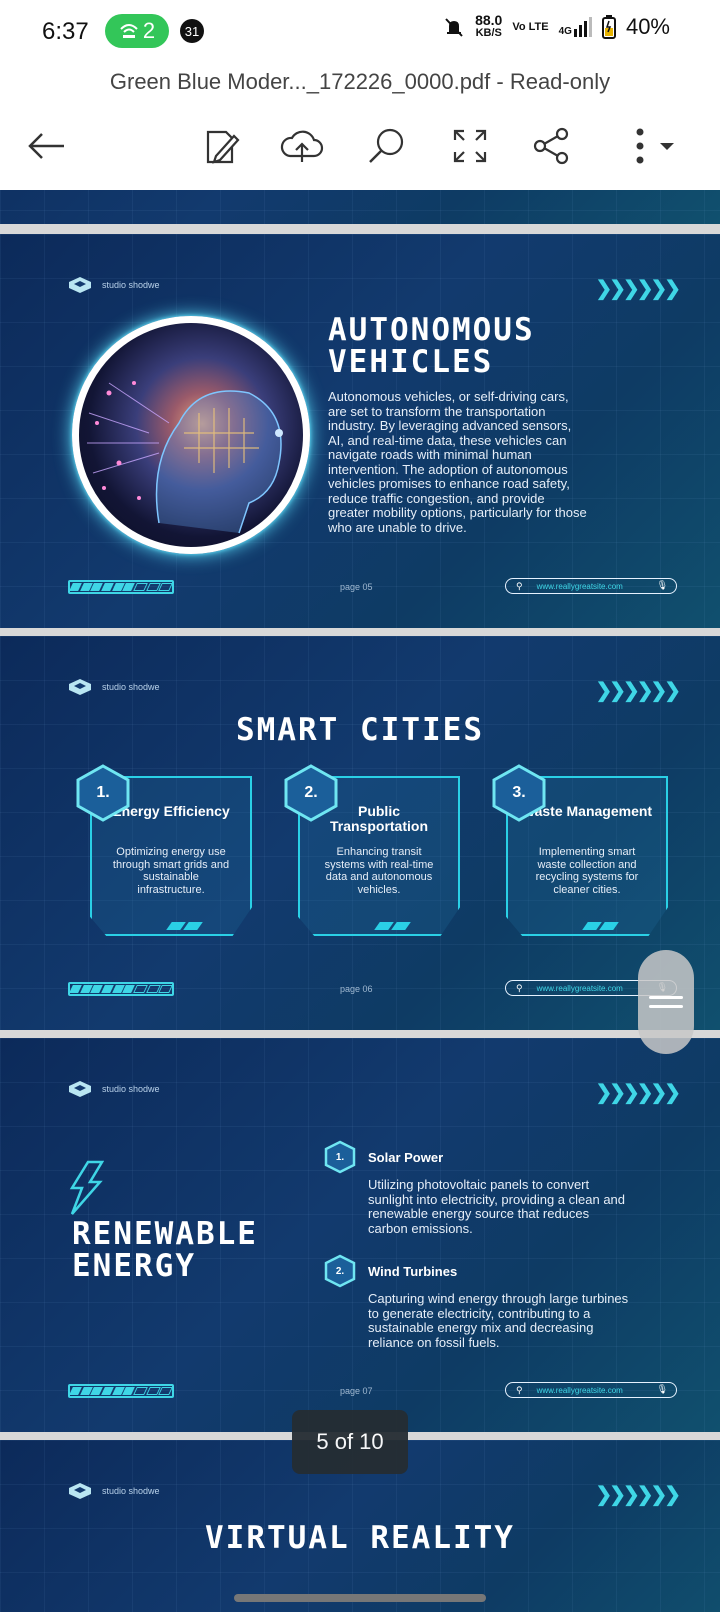 Image resolution: width=720 pixels, height=1612 pixels. Describe the element at coordinates (360, 207) in the screenshot. I see `slide-page-04: ⚲www.reallygreatsite.com` at that location.